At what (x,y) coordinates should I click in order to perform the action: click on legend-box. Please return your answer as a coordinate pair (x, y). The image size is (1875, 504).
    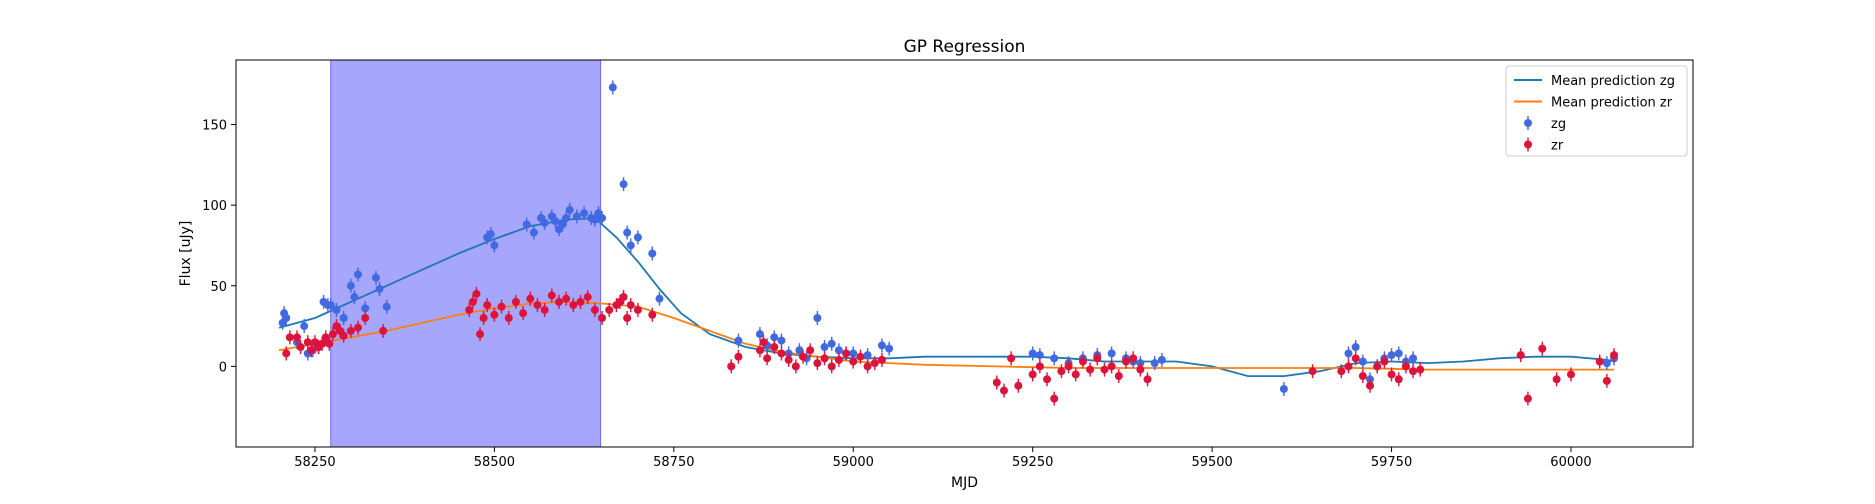
    Looking at the image, I should click on (1596, 111).